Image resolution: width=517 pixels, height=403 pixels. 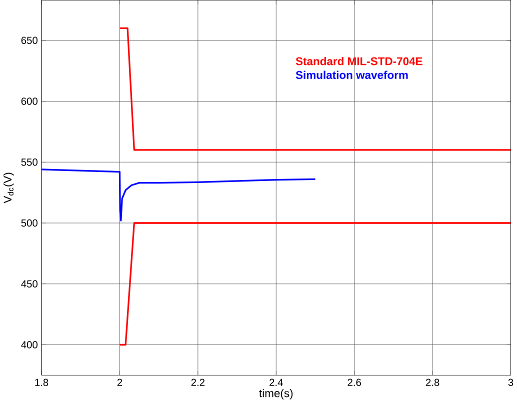 What do you see at coordinates (29, 223) in the screenshot?
I see `y-tick-label: 500` at bounding box center [29, 223].